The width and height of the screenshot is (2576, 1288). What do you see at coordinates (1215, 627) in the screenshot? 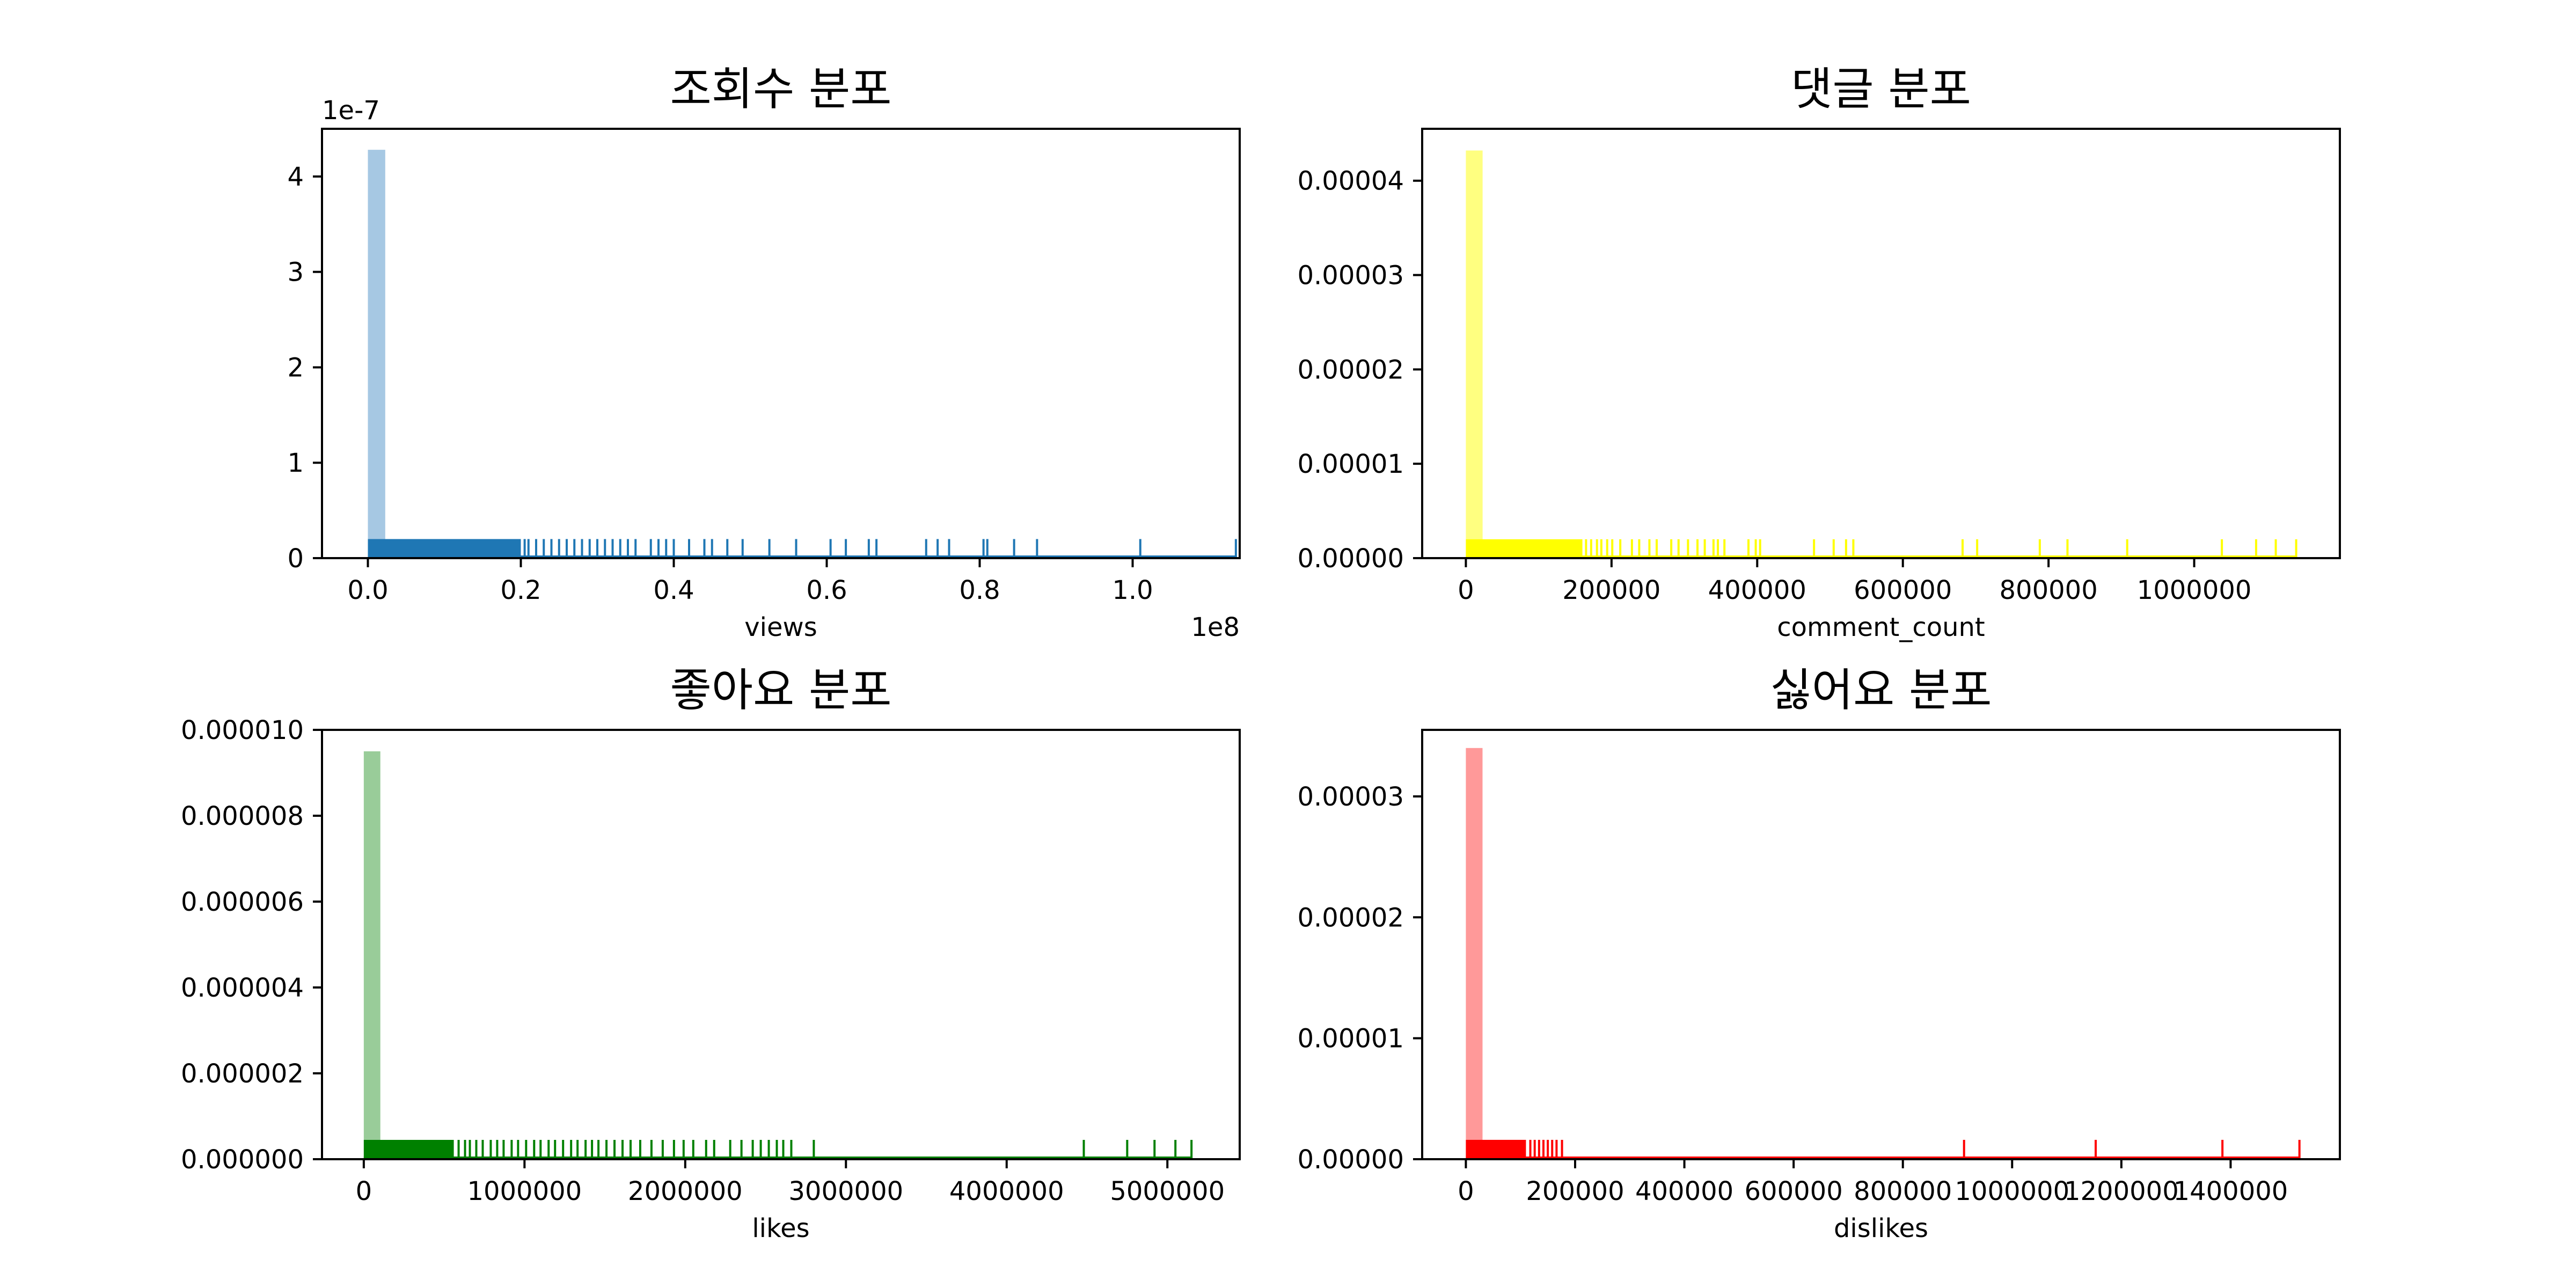
I see `x-offset-label: 1e8` at bounding box center [1215, 627].